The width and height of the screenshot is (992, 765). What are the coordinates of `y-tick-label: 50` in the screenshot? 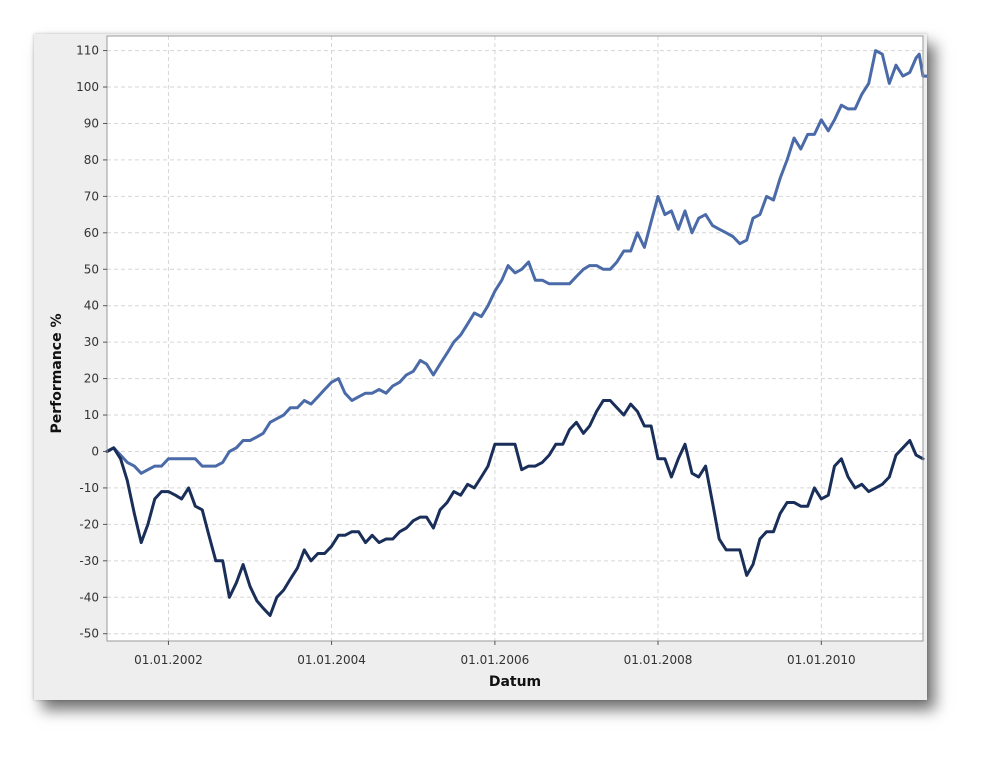 It's located at (91, 269).